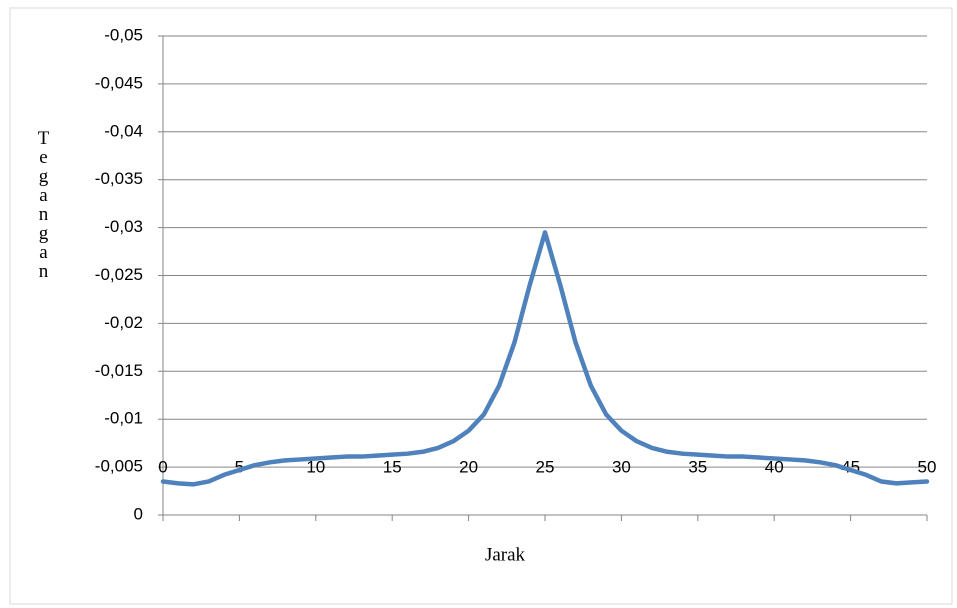  I want to click on x-tick-label: 35, so click(697, 467).